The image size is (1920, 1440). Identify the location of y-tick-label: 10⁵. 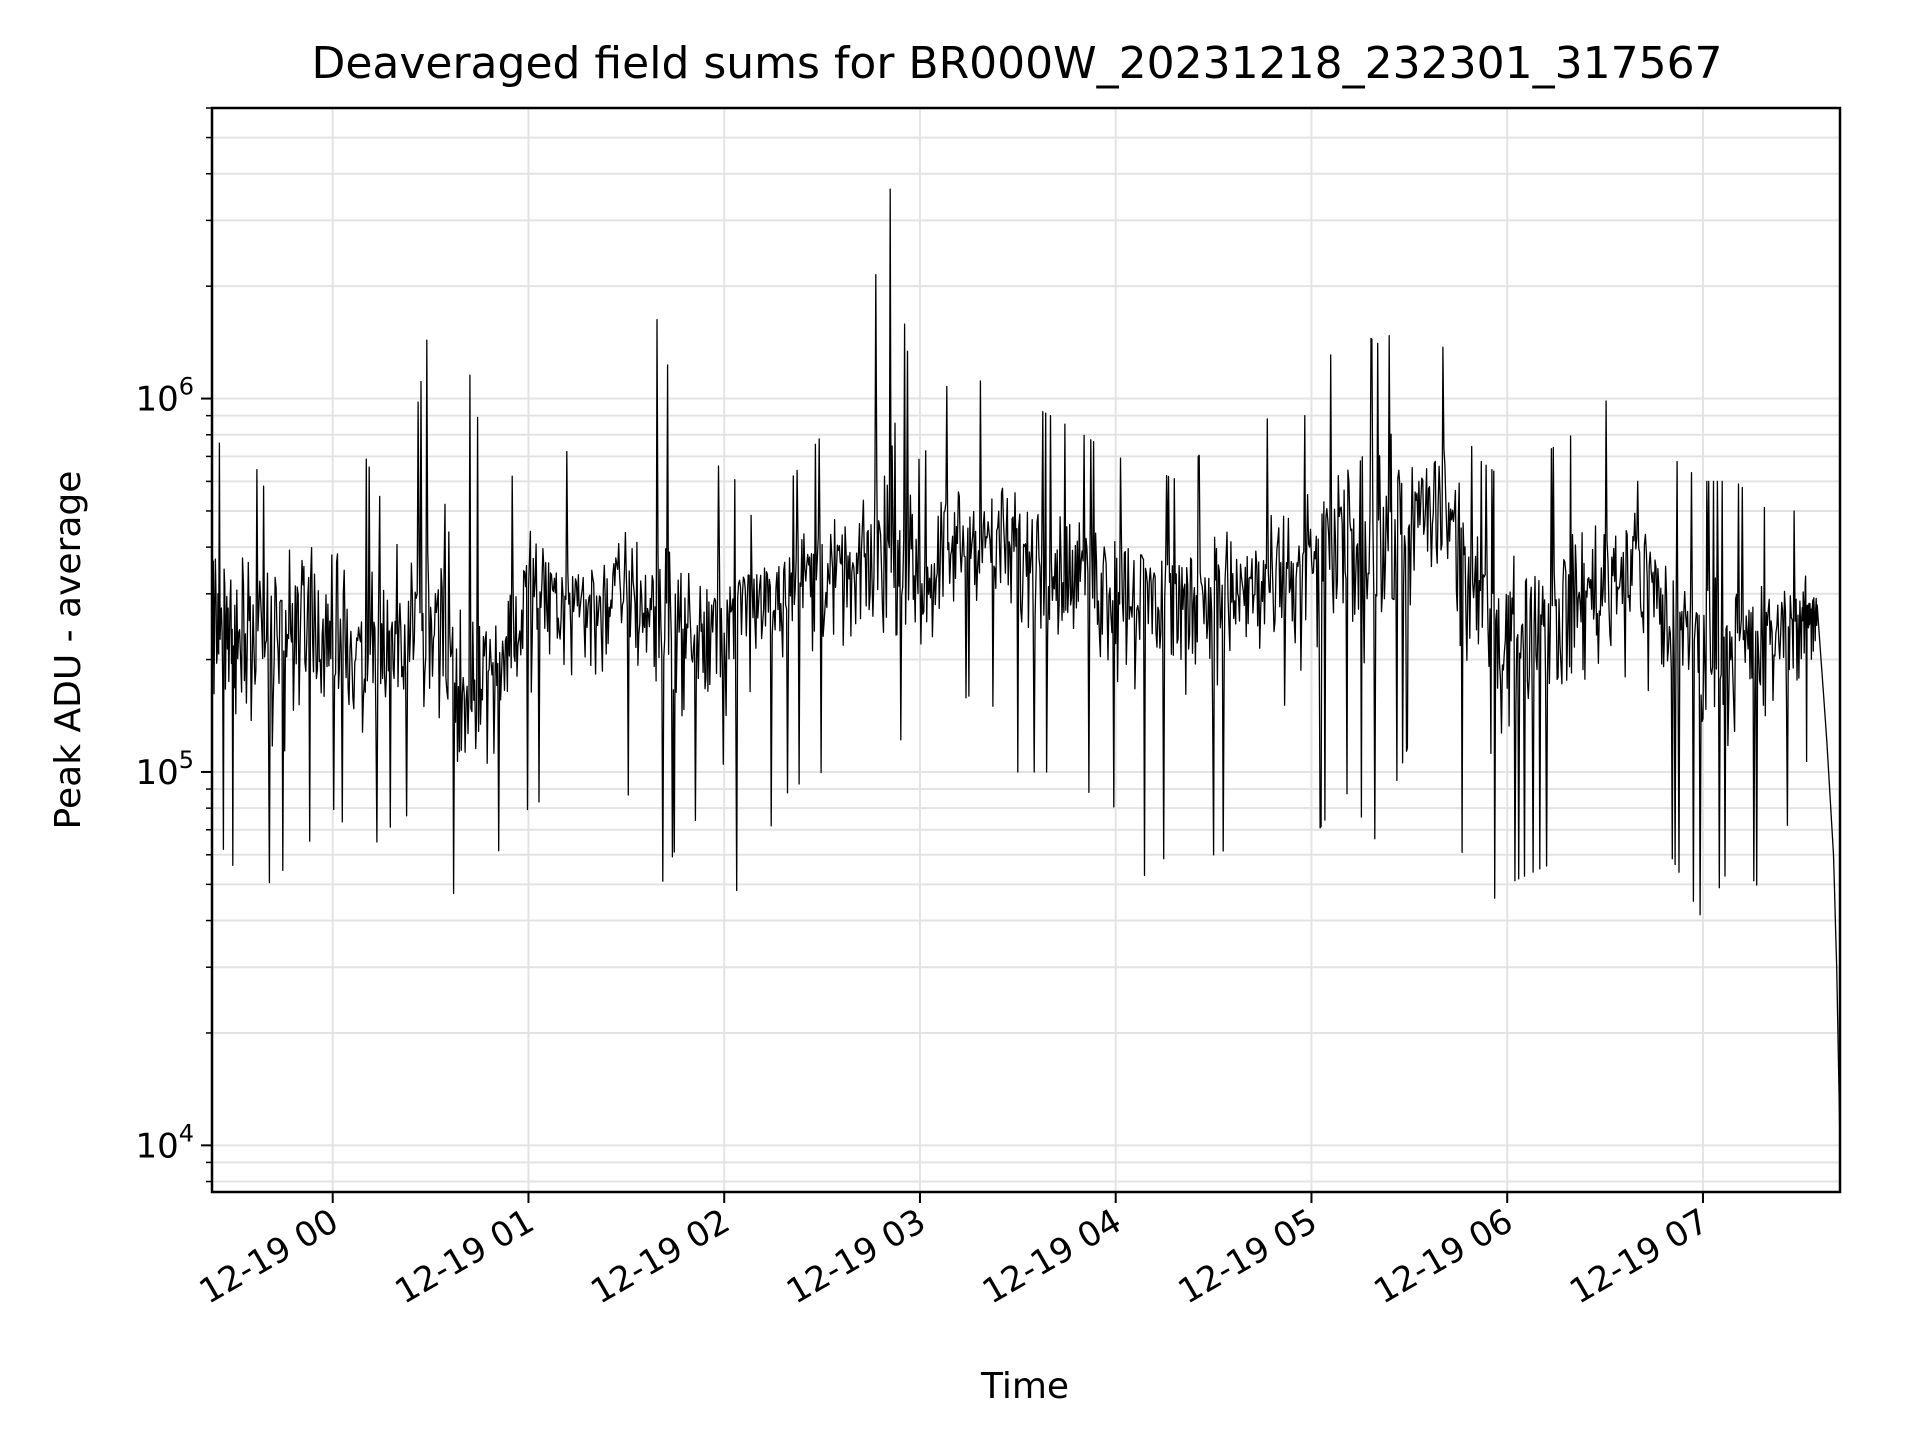
(164, 769).